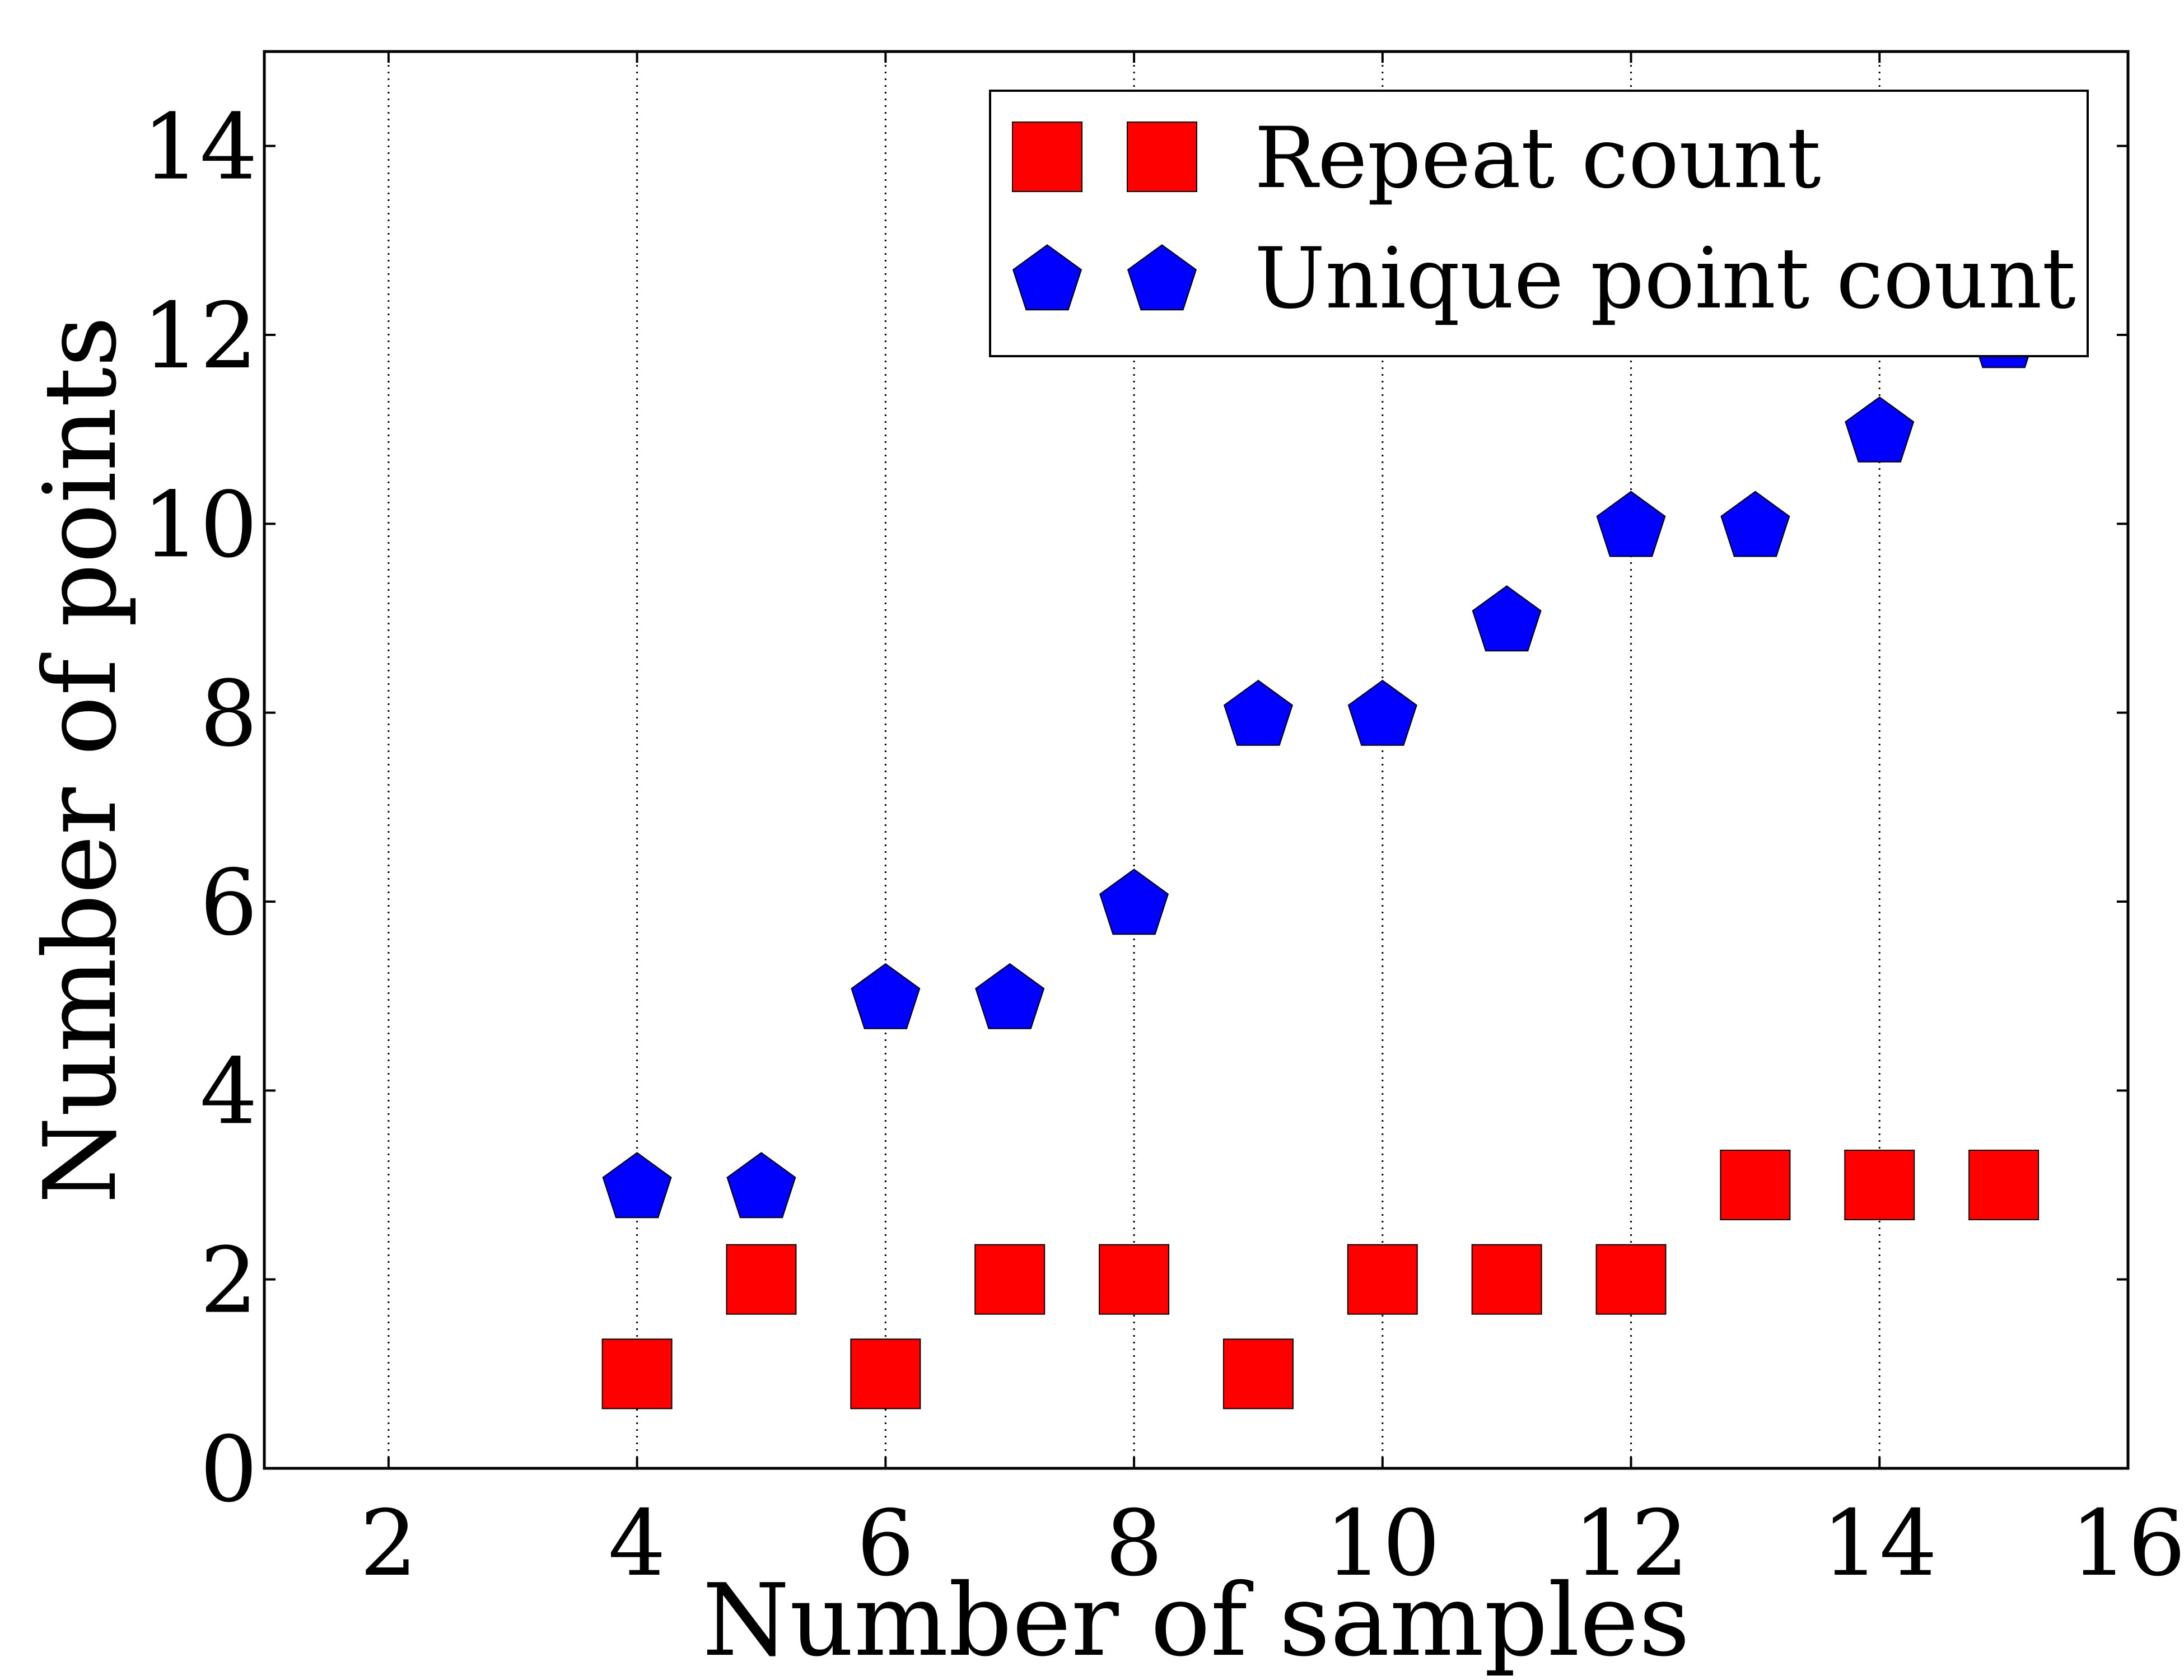  I want to click on series-repeat-count, so click(1320, 1280).